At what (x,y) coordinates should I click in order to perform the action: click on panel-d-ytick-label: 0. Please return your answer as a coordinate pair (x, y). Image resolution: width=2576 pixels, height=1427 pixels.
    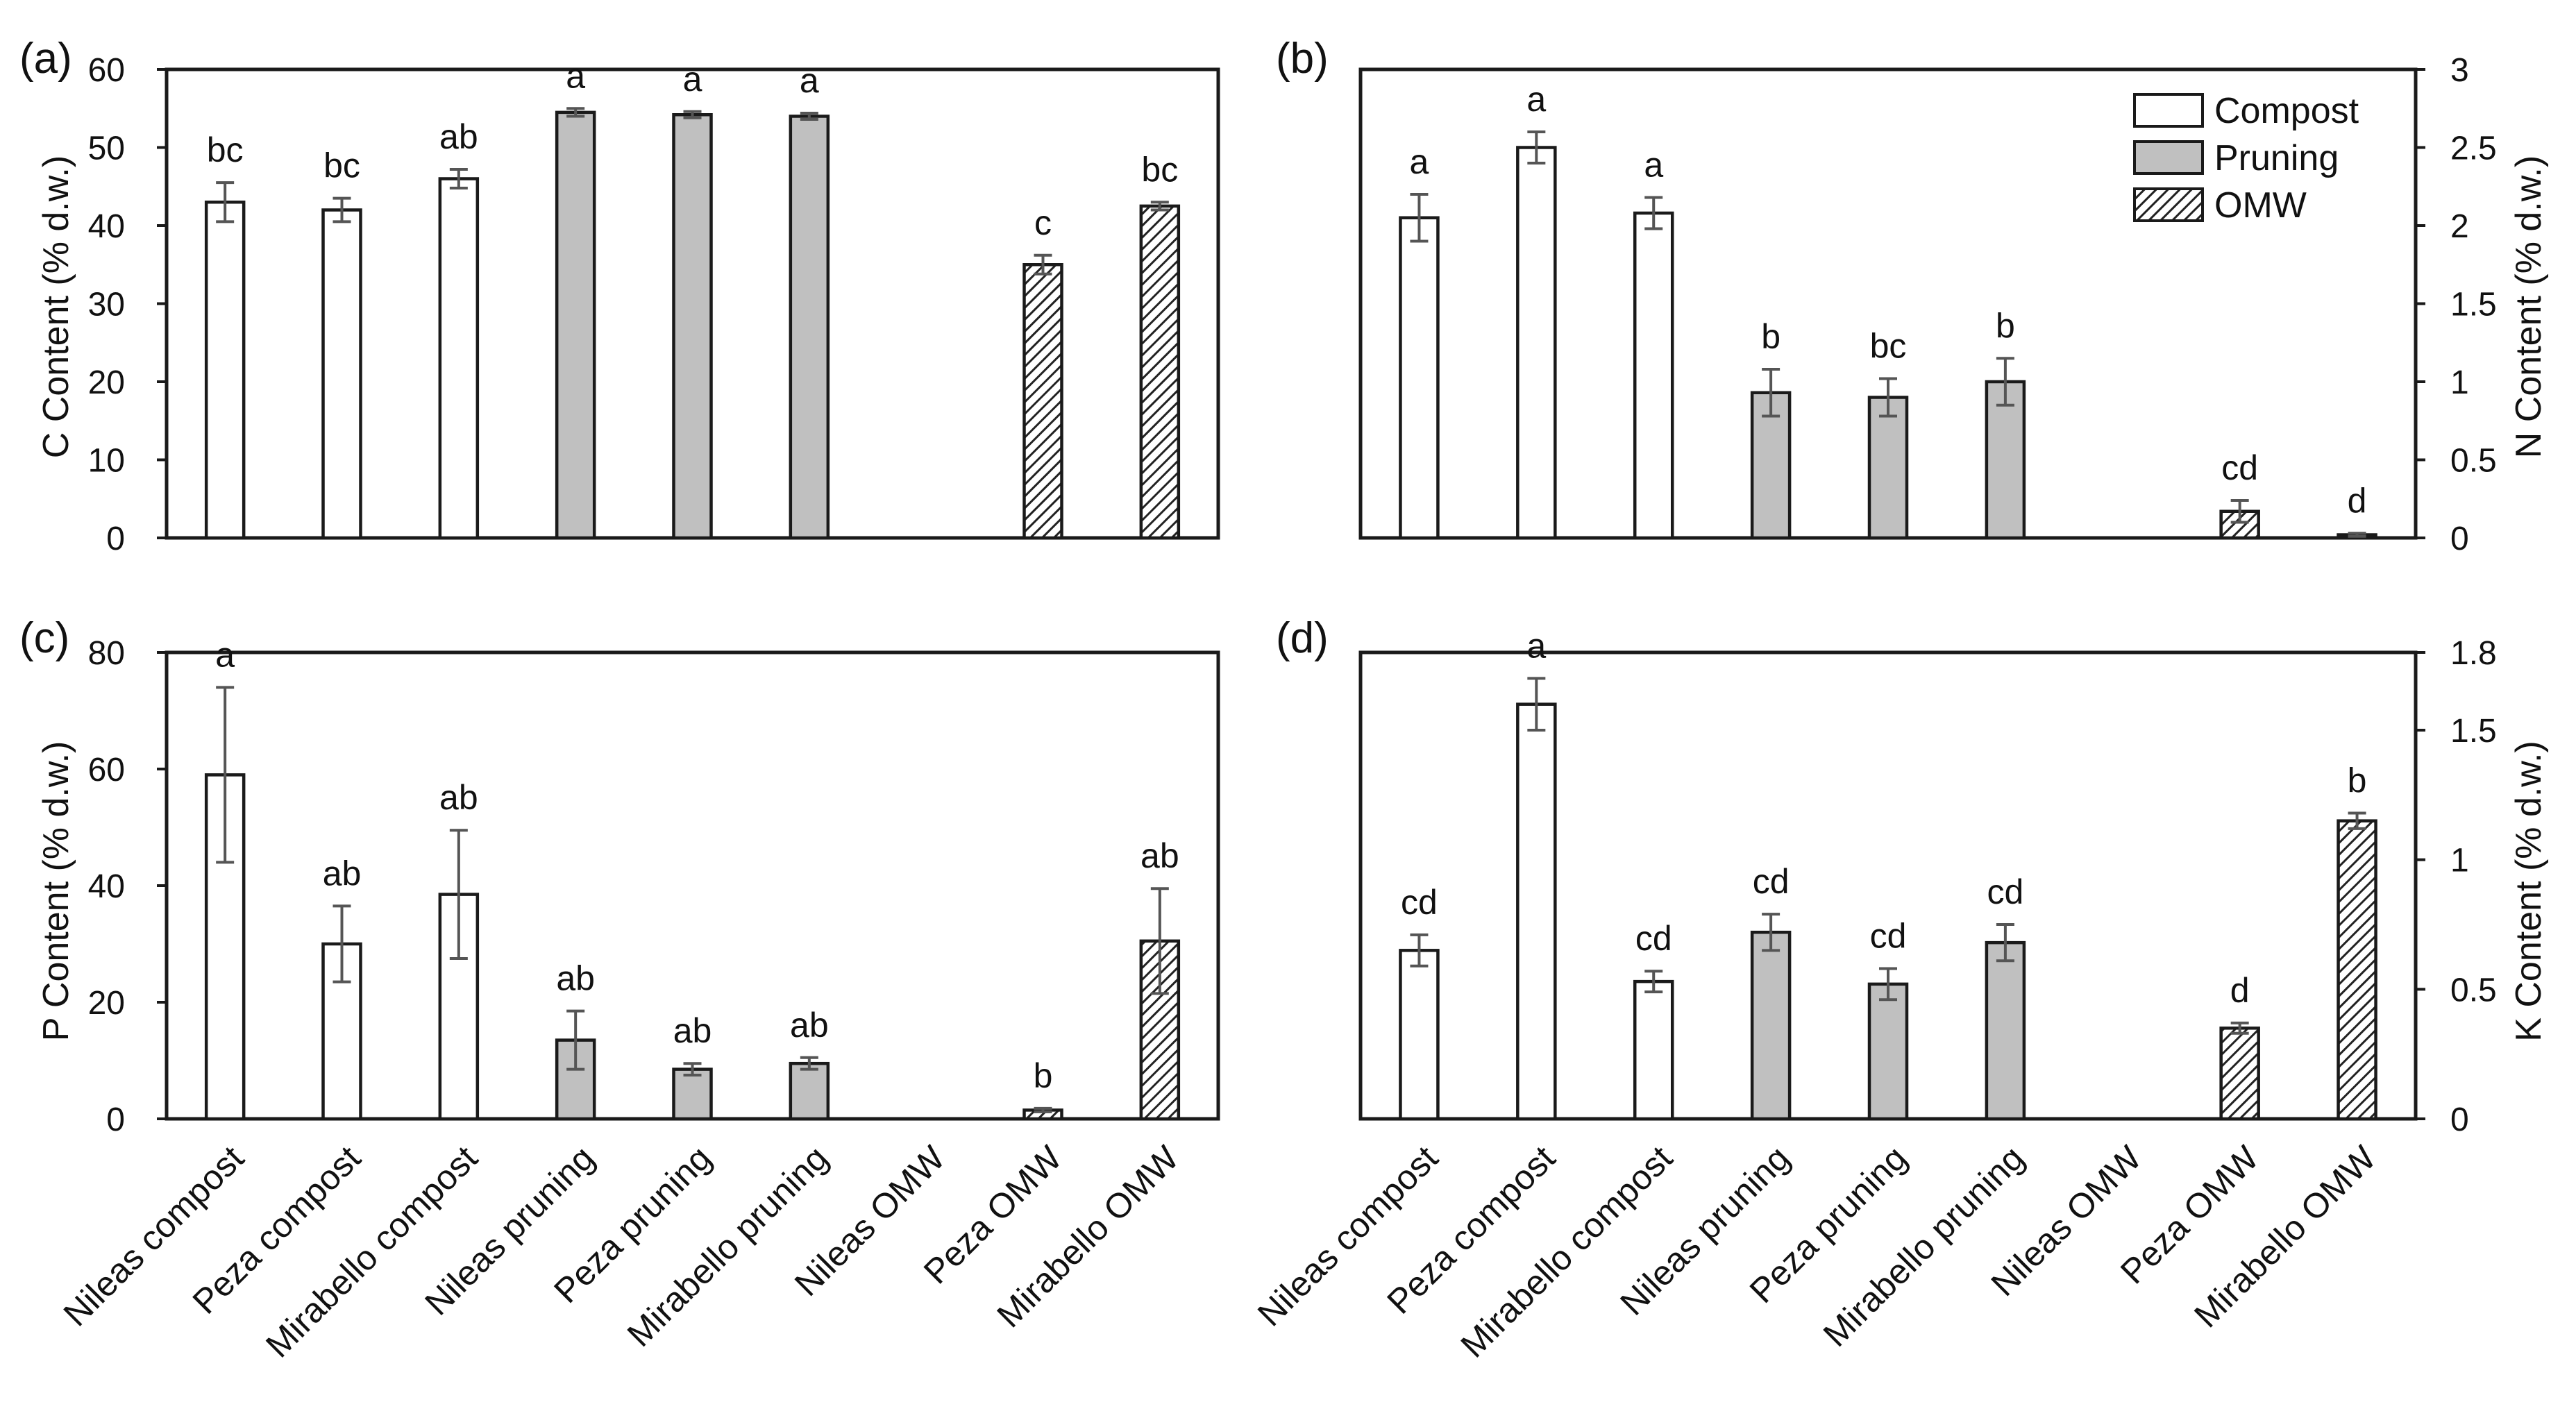
    Looking at the image, I should click on (2459, 1119).